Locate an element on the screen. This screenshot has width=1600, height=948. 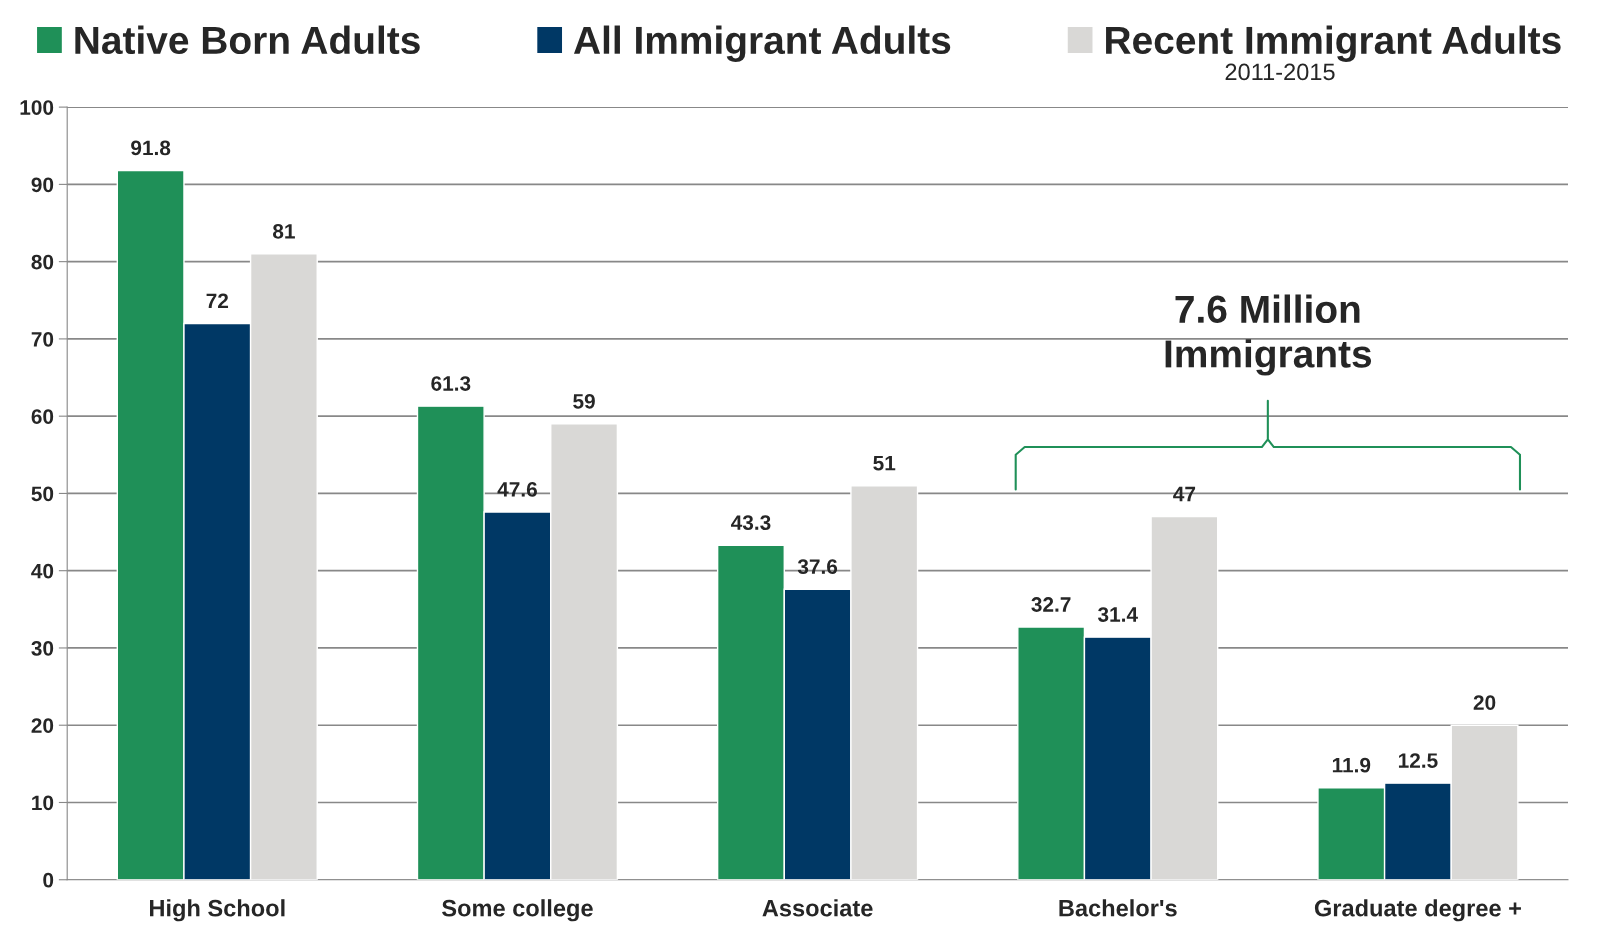
data-label: 51 is located at coordinates (884, 463).